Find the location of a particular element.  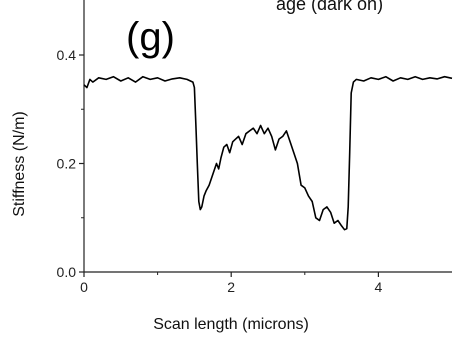

cut-off-title: age (dark on) is located at coordinates (329, 7).